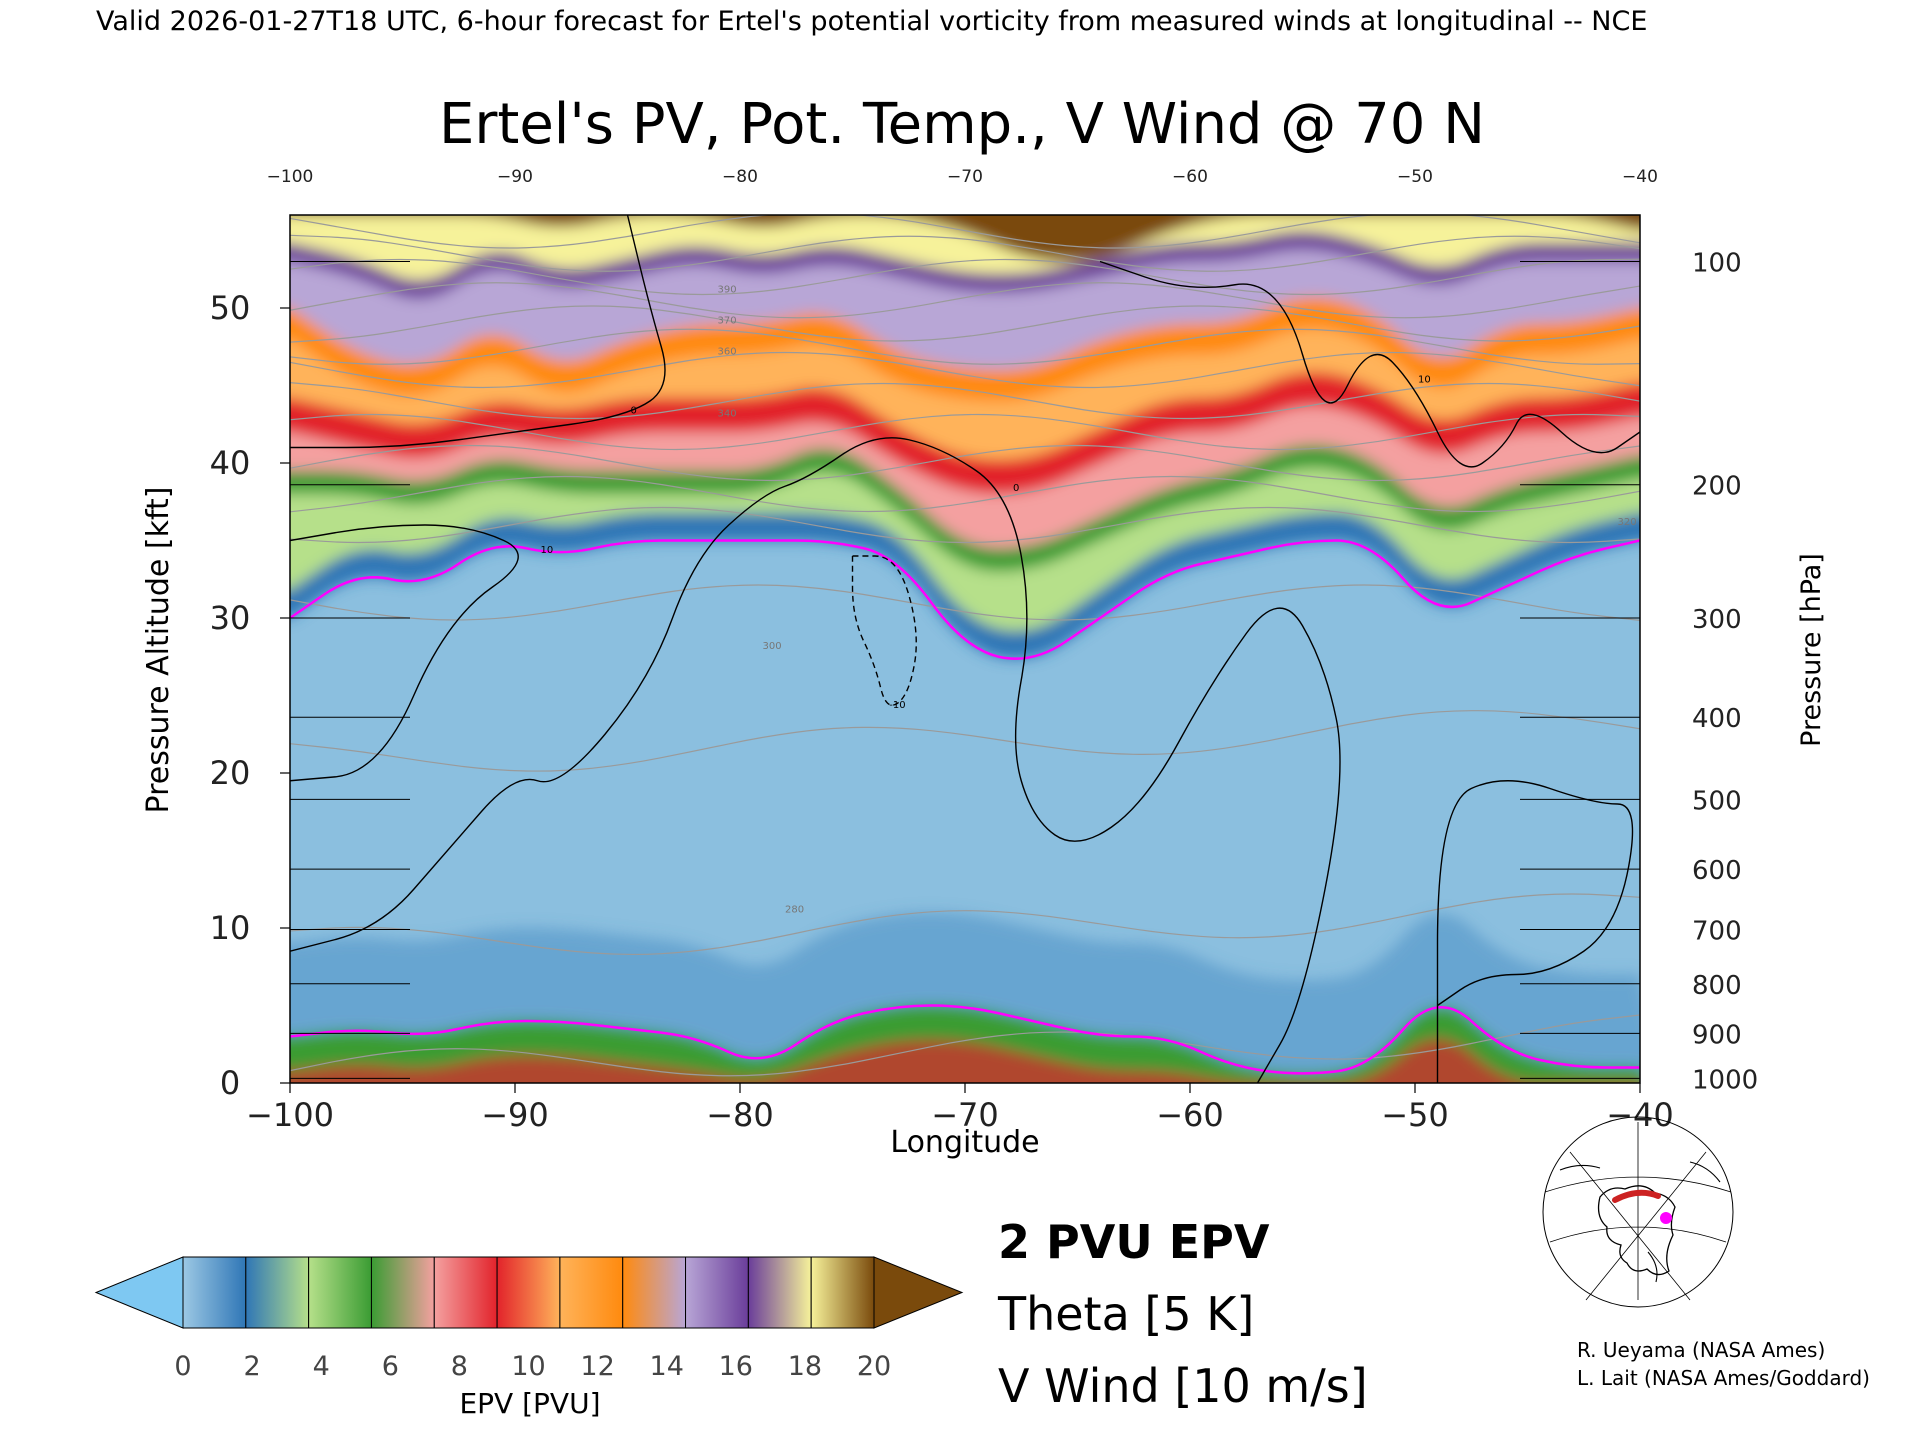  Describe the element at coordinates (1717, 871) in the screenshot. I see `pressure-tick-label: 600` at that location.